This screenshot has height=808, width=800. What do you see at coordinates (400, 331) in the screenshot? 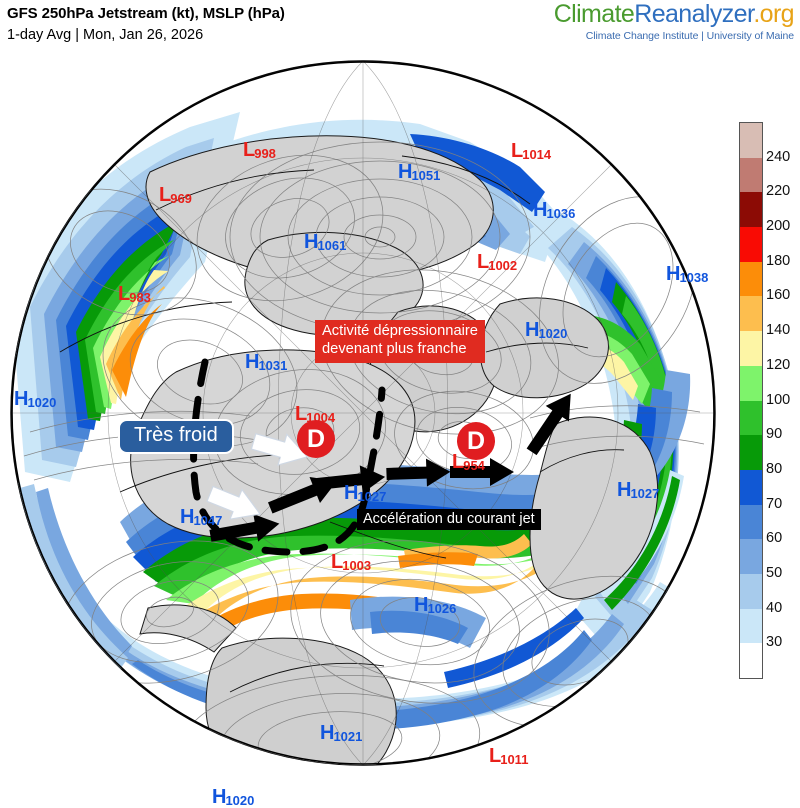
I see `annotation-line-1: Activité dépressionnaire` at bounding box center [400, 331].